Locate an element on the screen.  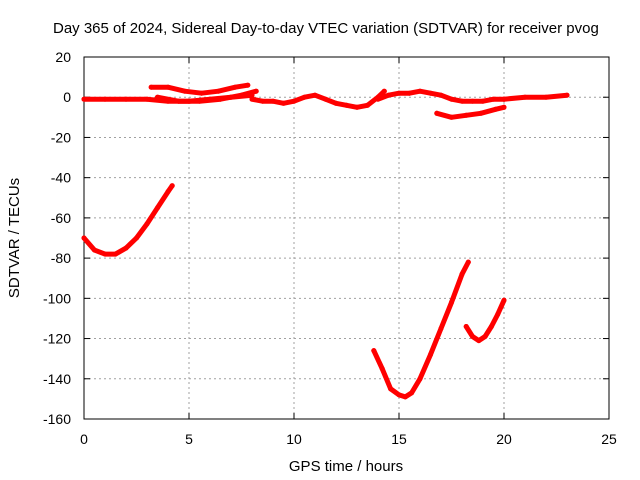
y-tick-label: -40 is located at coordinates (61, 178).